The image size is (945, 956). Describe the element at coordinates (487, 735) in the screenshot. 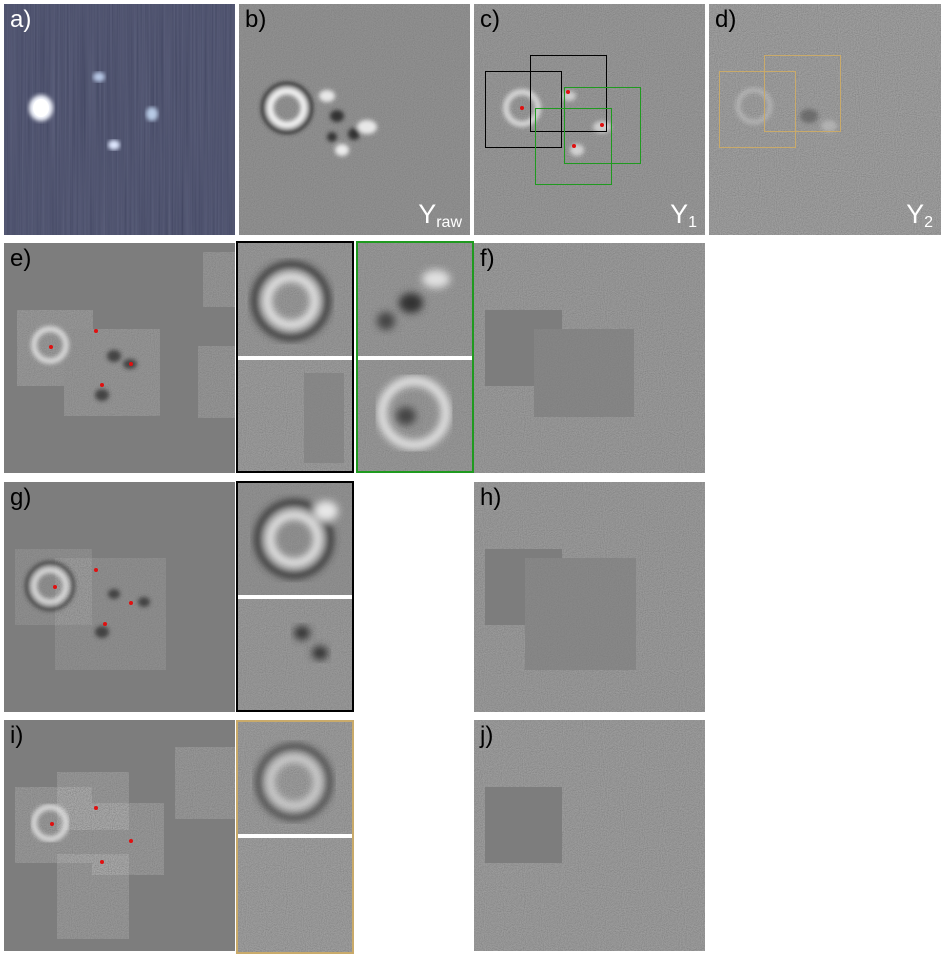

I see `panel-label-j: j)` at that location.